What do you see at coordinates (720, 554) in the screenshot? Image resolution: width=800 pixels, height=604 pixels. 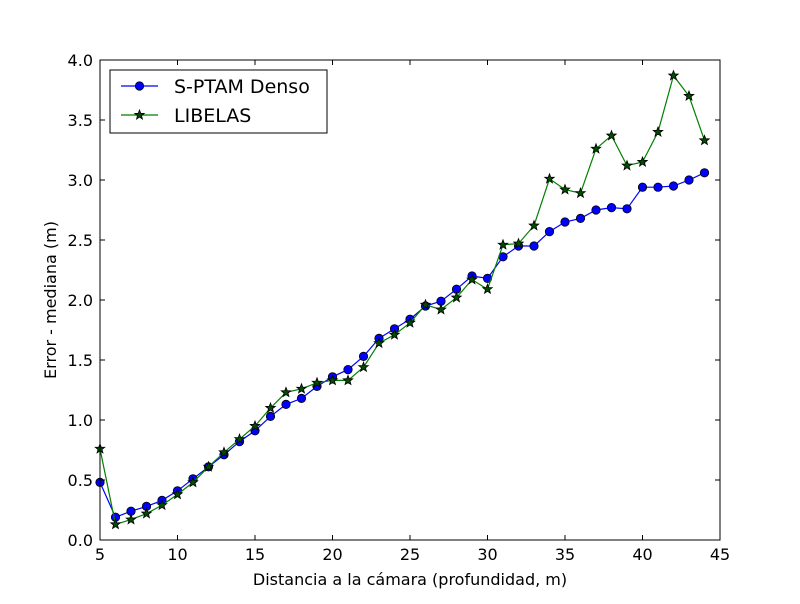 I see `x-tick-label: 45` at bounding box center [720, 554].